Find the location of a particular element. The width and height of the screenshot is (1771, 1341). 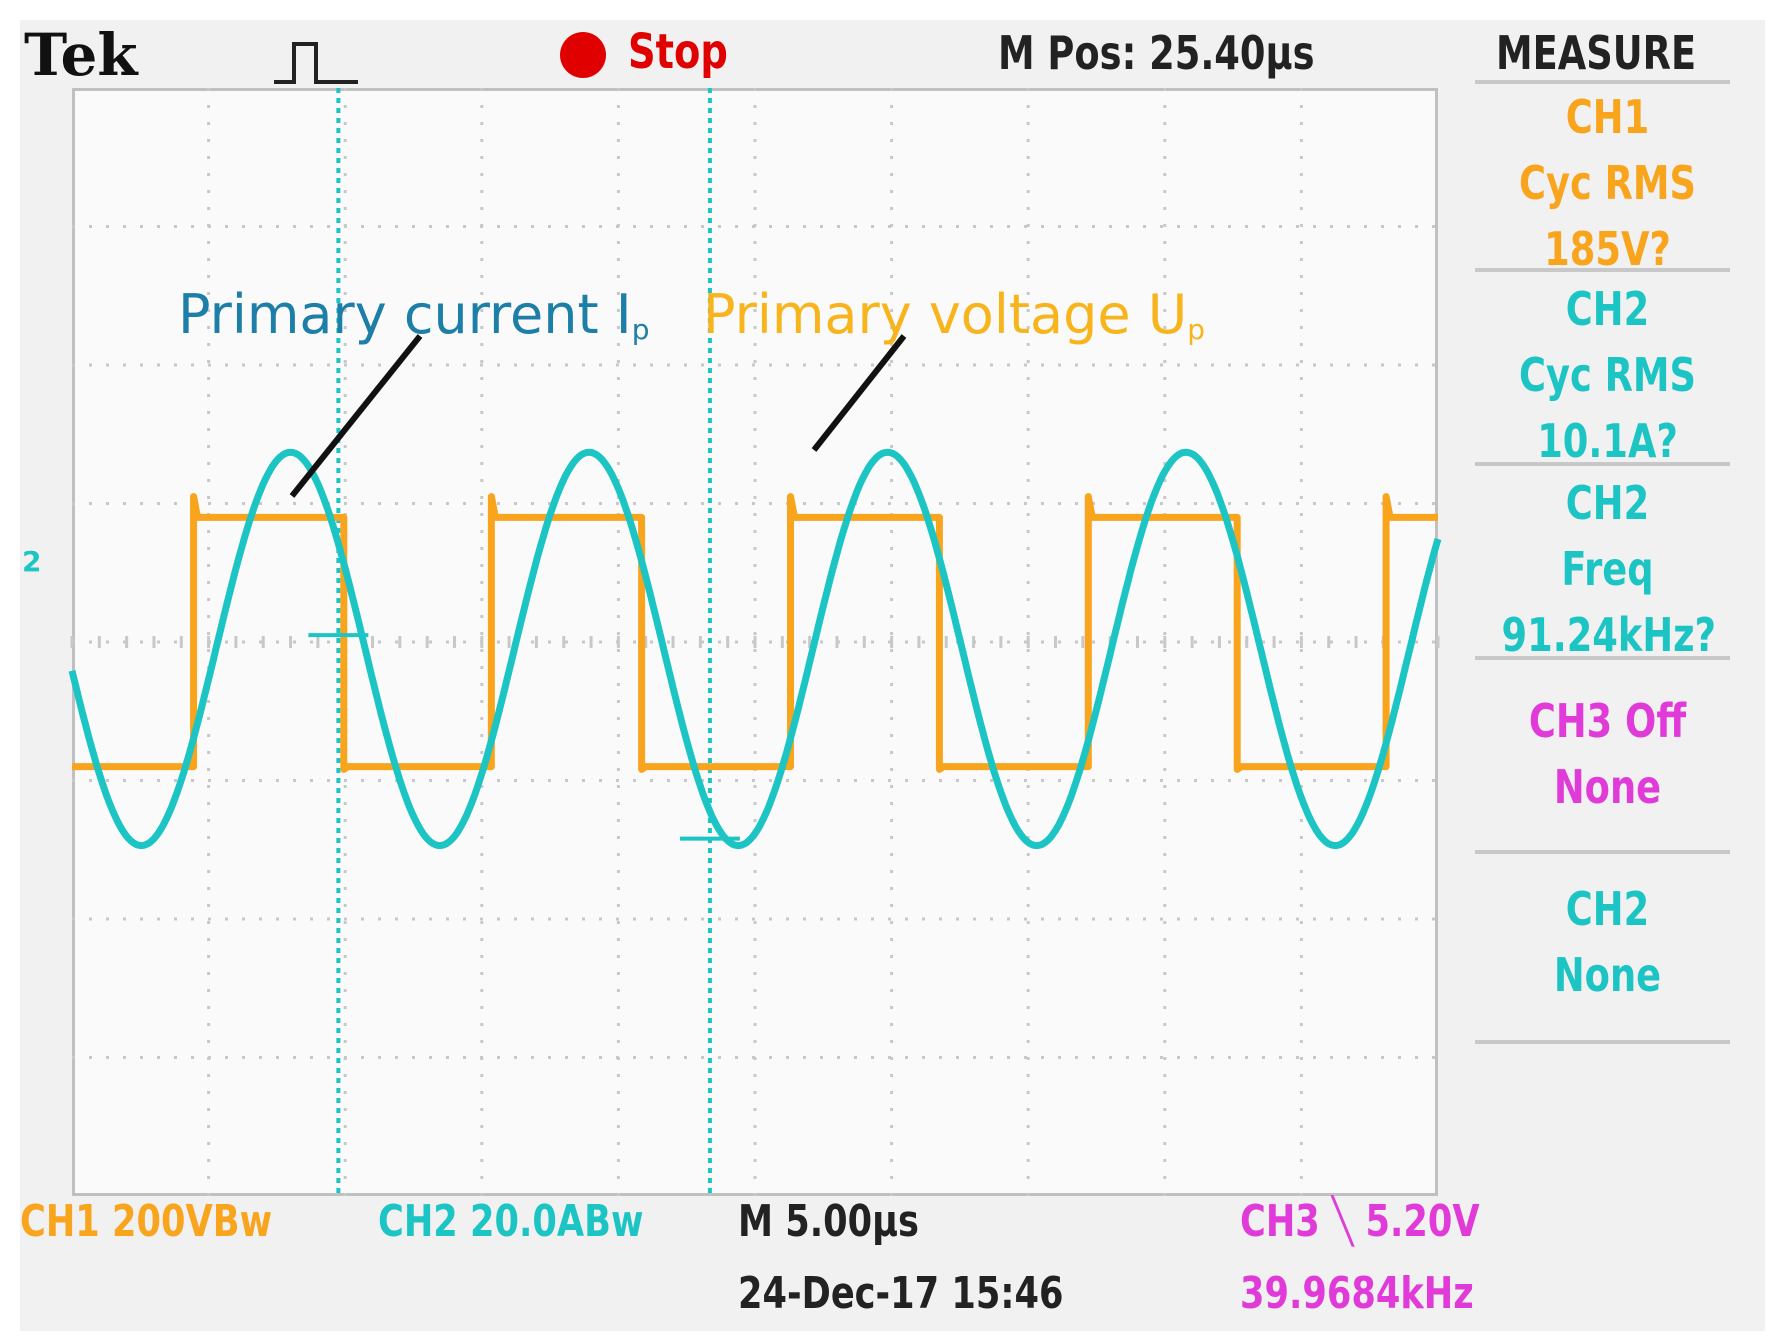

trigger-frequency: 39.9684kHz is located at coordinates (1357, 1293).